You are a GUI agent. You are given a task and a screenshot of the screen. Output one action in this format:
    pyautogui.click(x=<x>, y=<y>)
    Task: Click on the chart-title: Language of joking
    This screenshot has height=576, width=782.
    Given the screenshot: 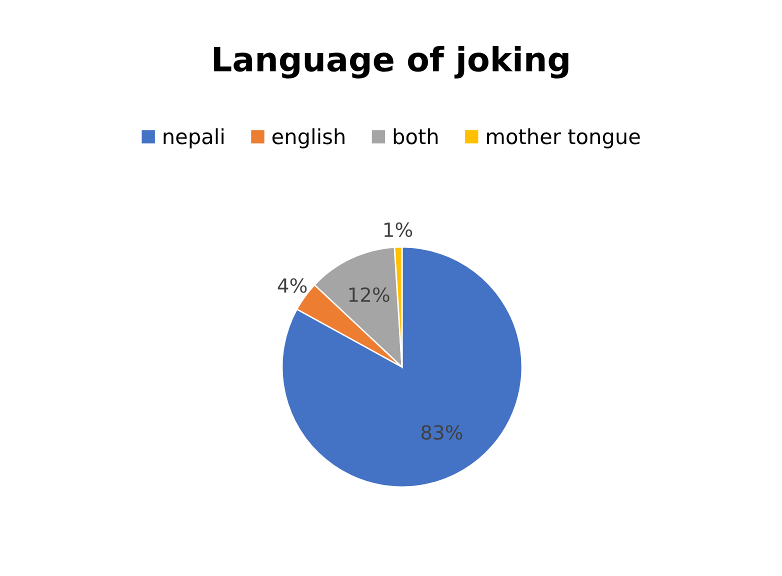 What is the action you would take?
    pyautogui.click(x=391, y=62)
    